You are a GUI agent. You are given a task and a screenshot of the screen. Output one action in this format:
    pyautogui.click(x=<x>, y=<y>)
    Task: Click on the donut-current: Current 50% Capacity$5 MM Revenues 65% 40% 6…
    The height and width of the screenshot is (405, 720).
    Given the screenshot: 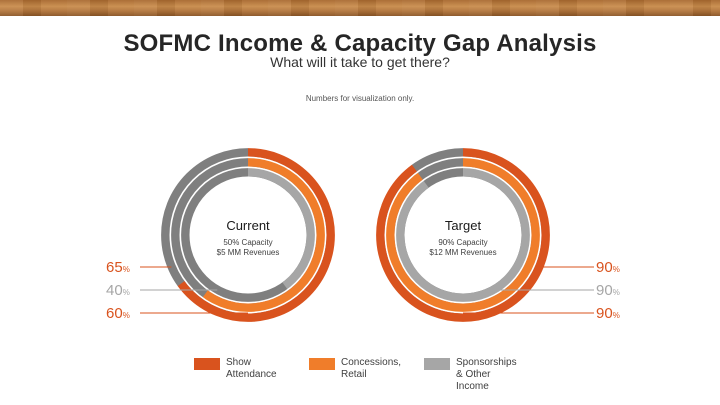 What is the action you would take?
    pyautogui.click(x=221, y=235)
    